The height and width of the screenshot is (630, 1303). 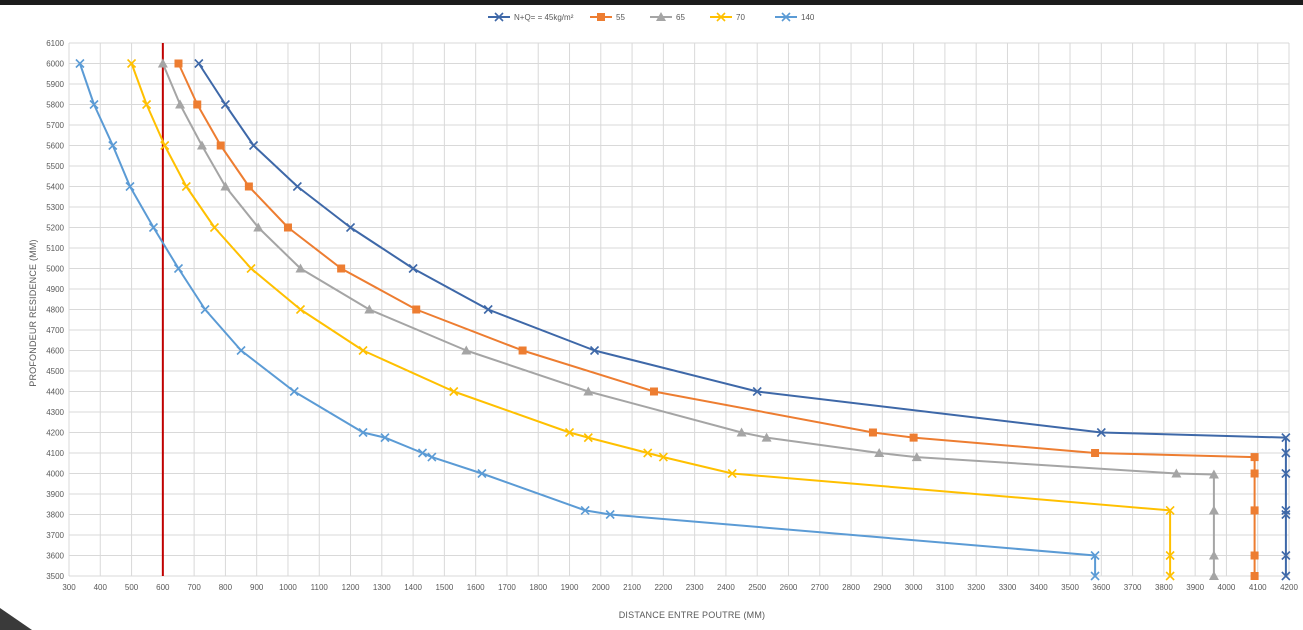 I want to click on x-tick-label: 300, so click(x=69, y=587).